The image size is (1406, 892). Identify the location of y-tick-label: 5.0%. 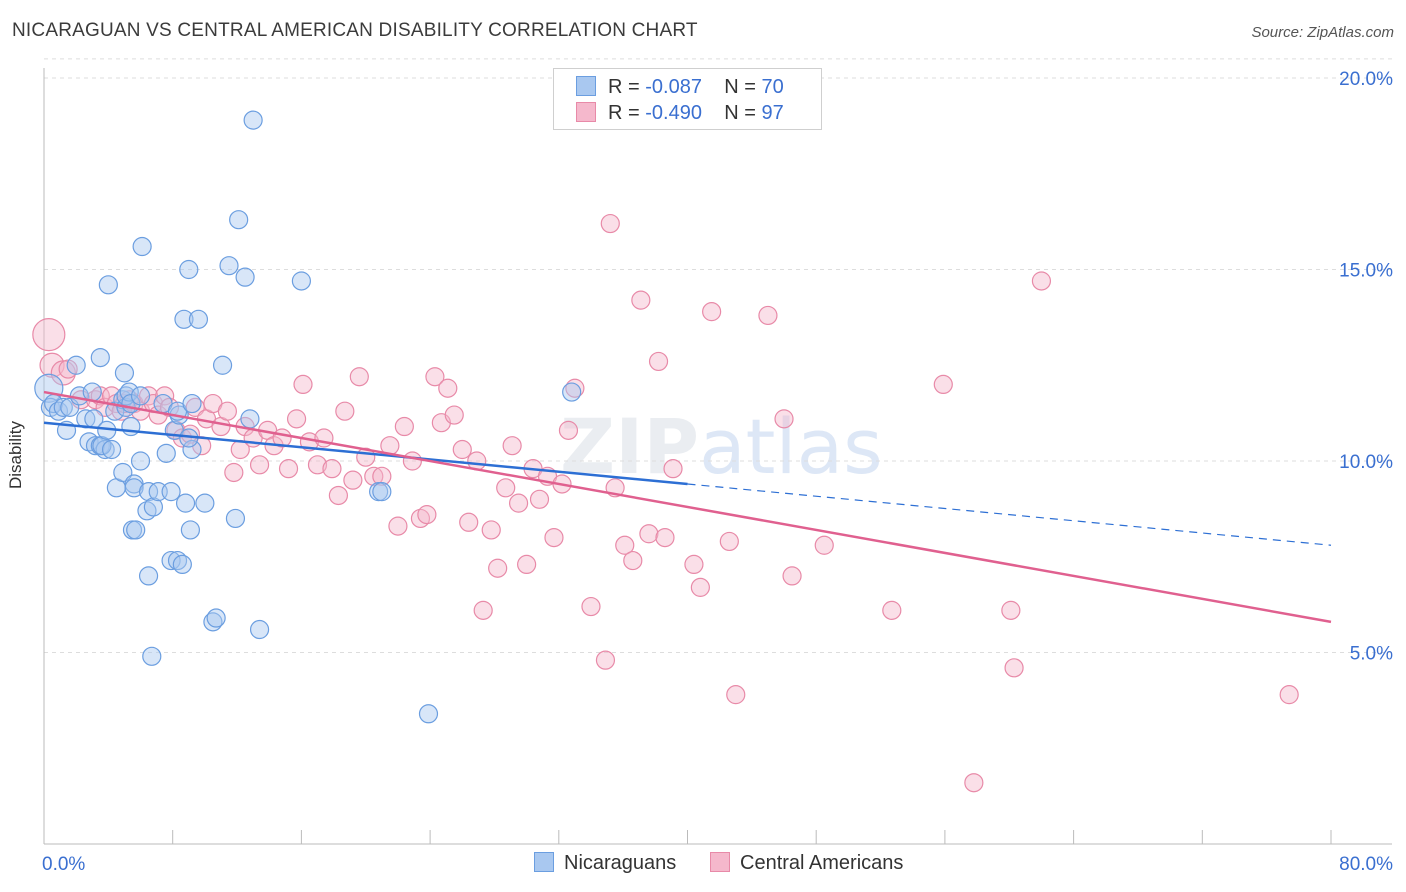
(1371, 654).